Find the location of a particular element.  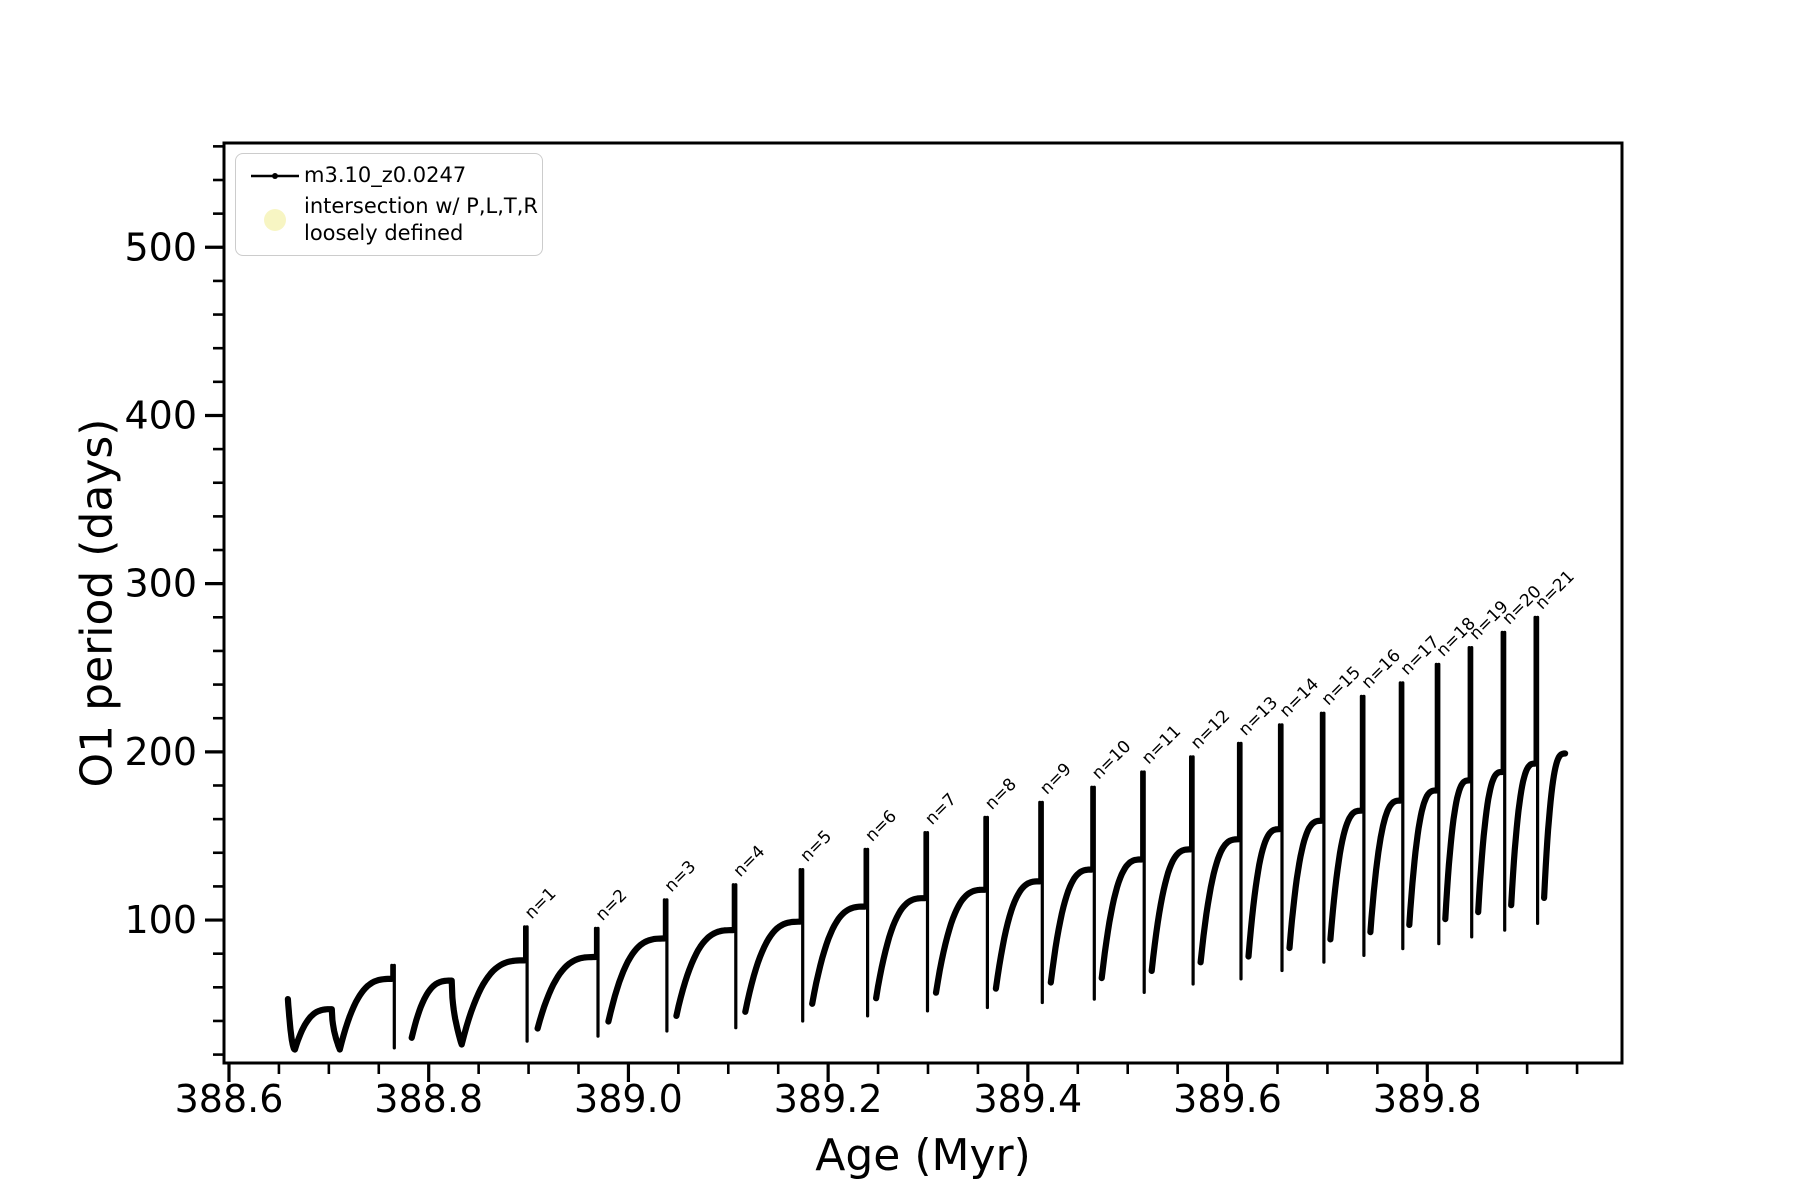

legend-intersection-label: intersection w/ P,L,T,R loosely defined is located at coordinates (421, 220).